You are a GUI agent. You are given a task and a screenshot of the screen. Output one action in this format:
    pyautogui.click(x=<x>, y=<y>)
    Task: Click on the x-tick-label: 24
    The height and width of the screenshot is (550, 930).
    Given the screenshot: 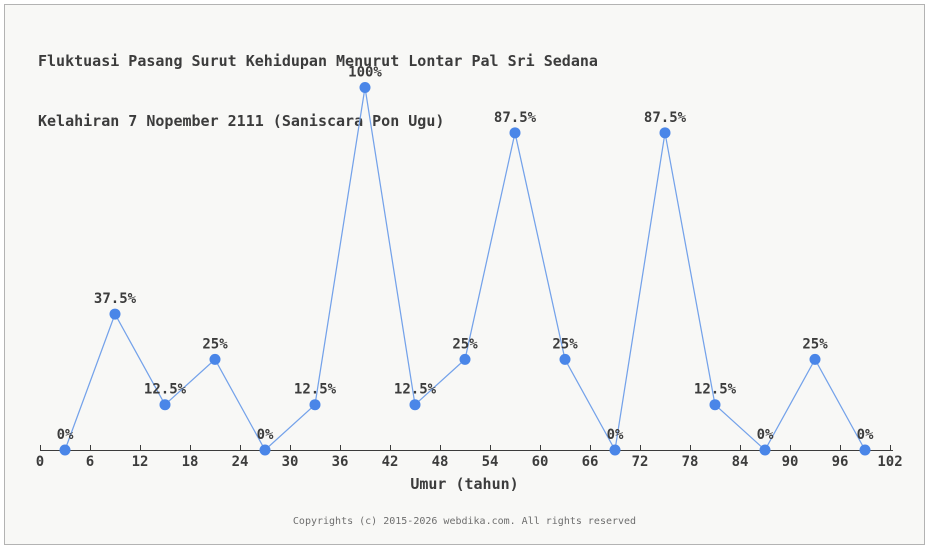 What is the action you would take?
    pyautogui.click(x=240, y=462)
    